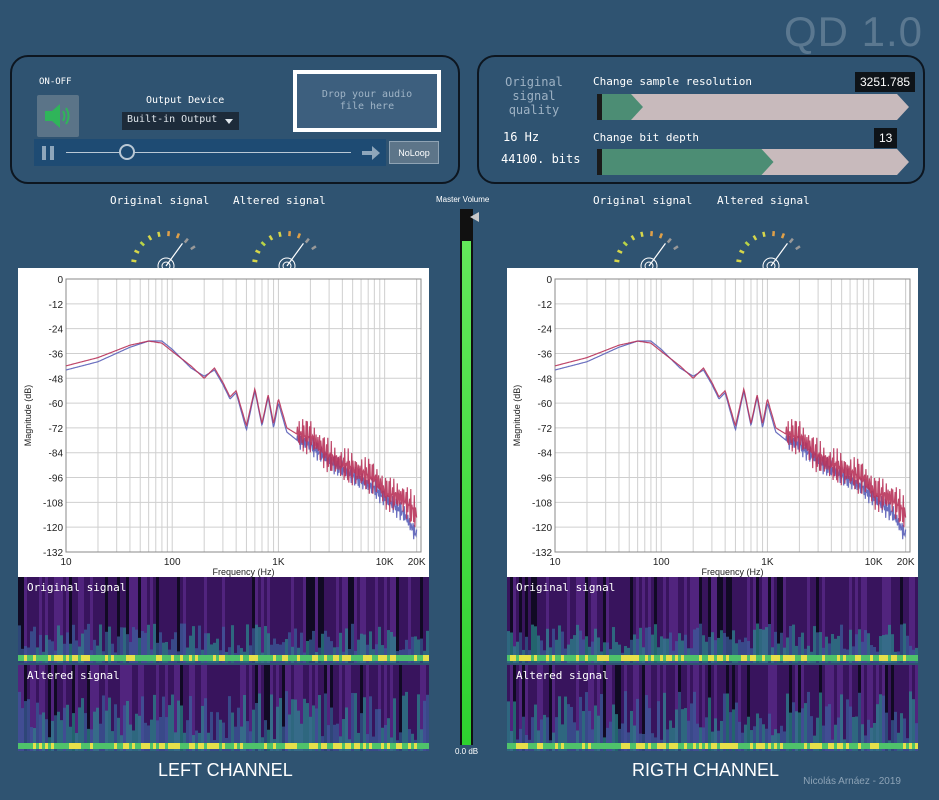 The width and height of the screenshot is (939, 800). What do you see at coordinates (753, 162) in the screenshot?
I see `bitdepth-slider` at bounding box center [753, 162].